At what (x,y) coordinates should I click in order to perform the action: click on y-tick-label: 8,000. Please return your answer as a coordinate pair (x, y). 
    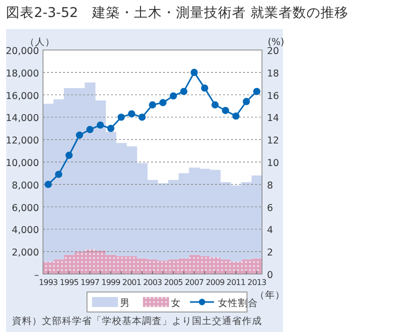
    Looking at the image, I should click on (25, 186).